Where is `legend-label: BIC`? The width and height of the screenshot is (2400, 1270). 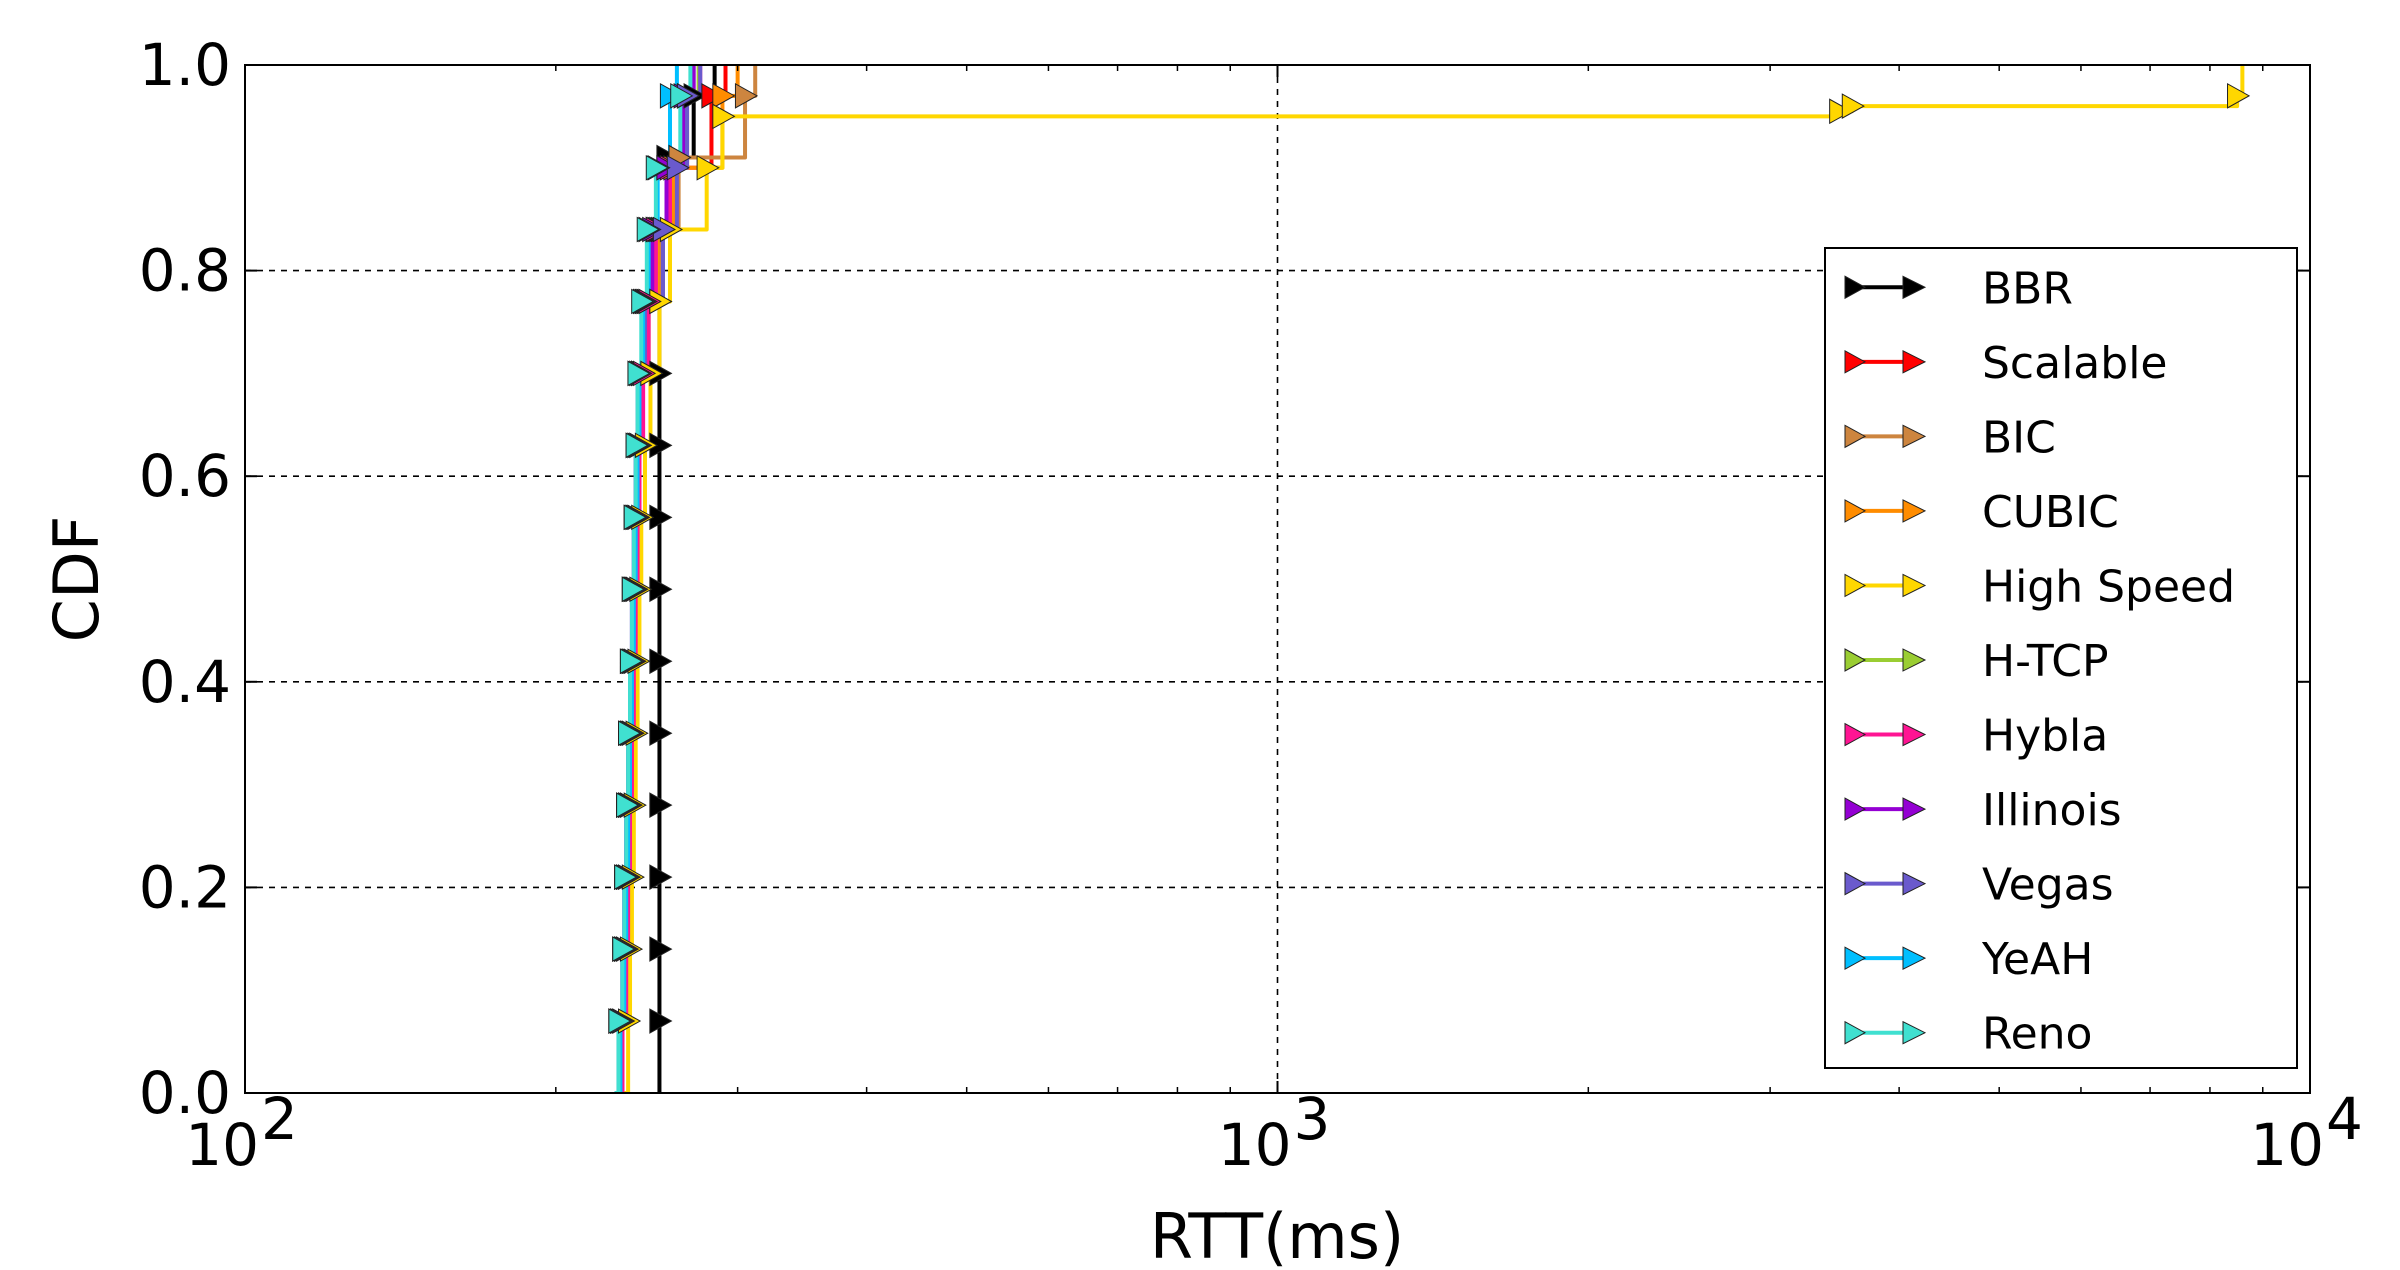 legend-label: BIC is located at coordinates (2019, 437).